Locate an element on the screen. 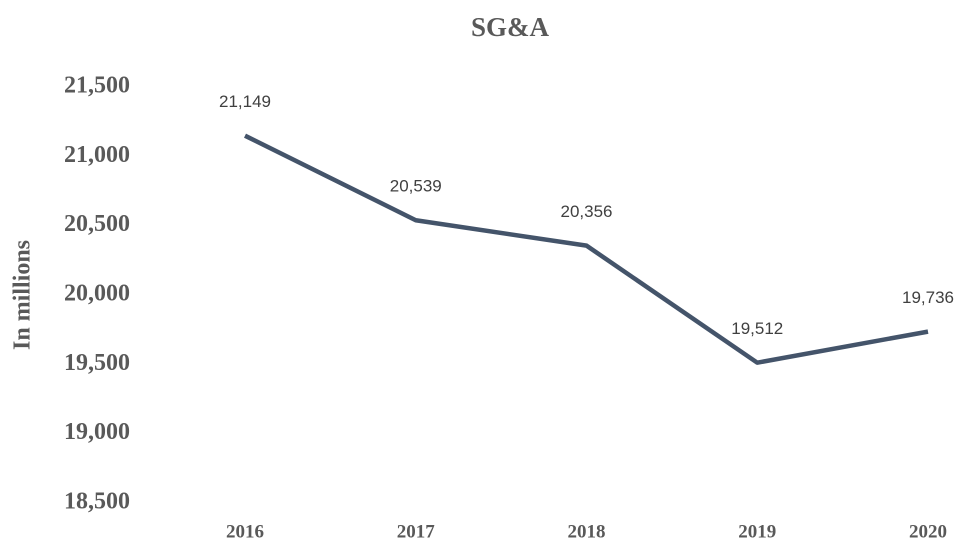  x-tick-label: 2018 is located at coordinates (587, 531).